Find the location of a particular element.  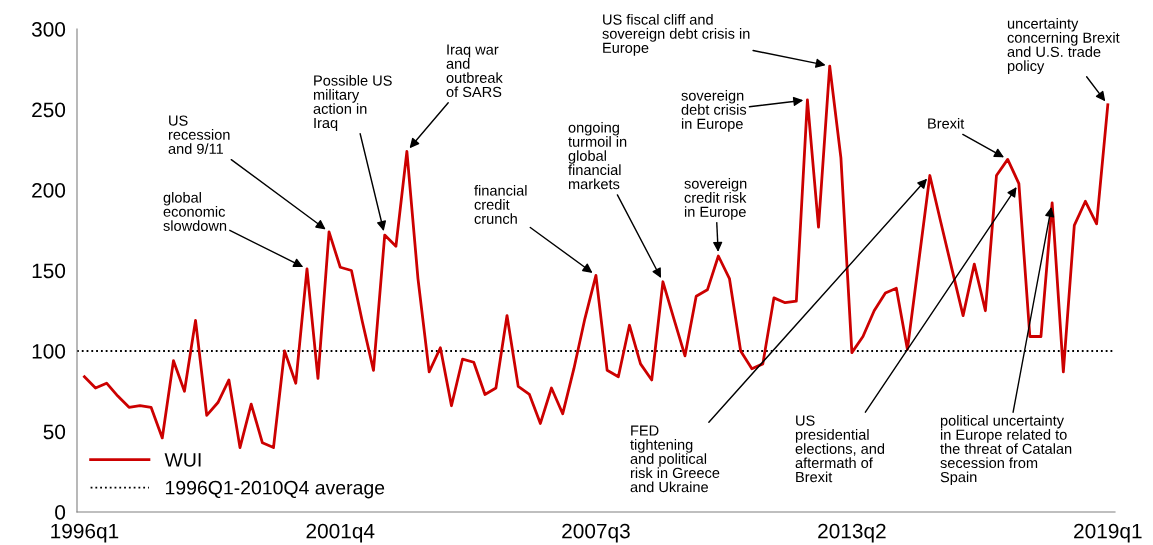

legend-label: 1996Q1-2010Q4 average is located at coordinates (275, 489).